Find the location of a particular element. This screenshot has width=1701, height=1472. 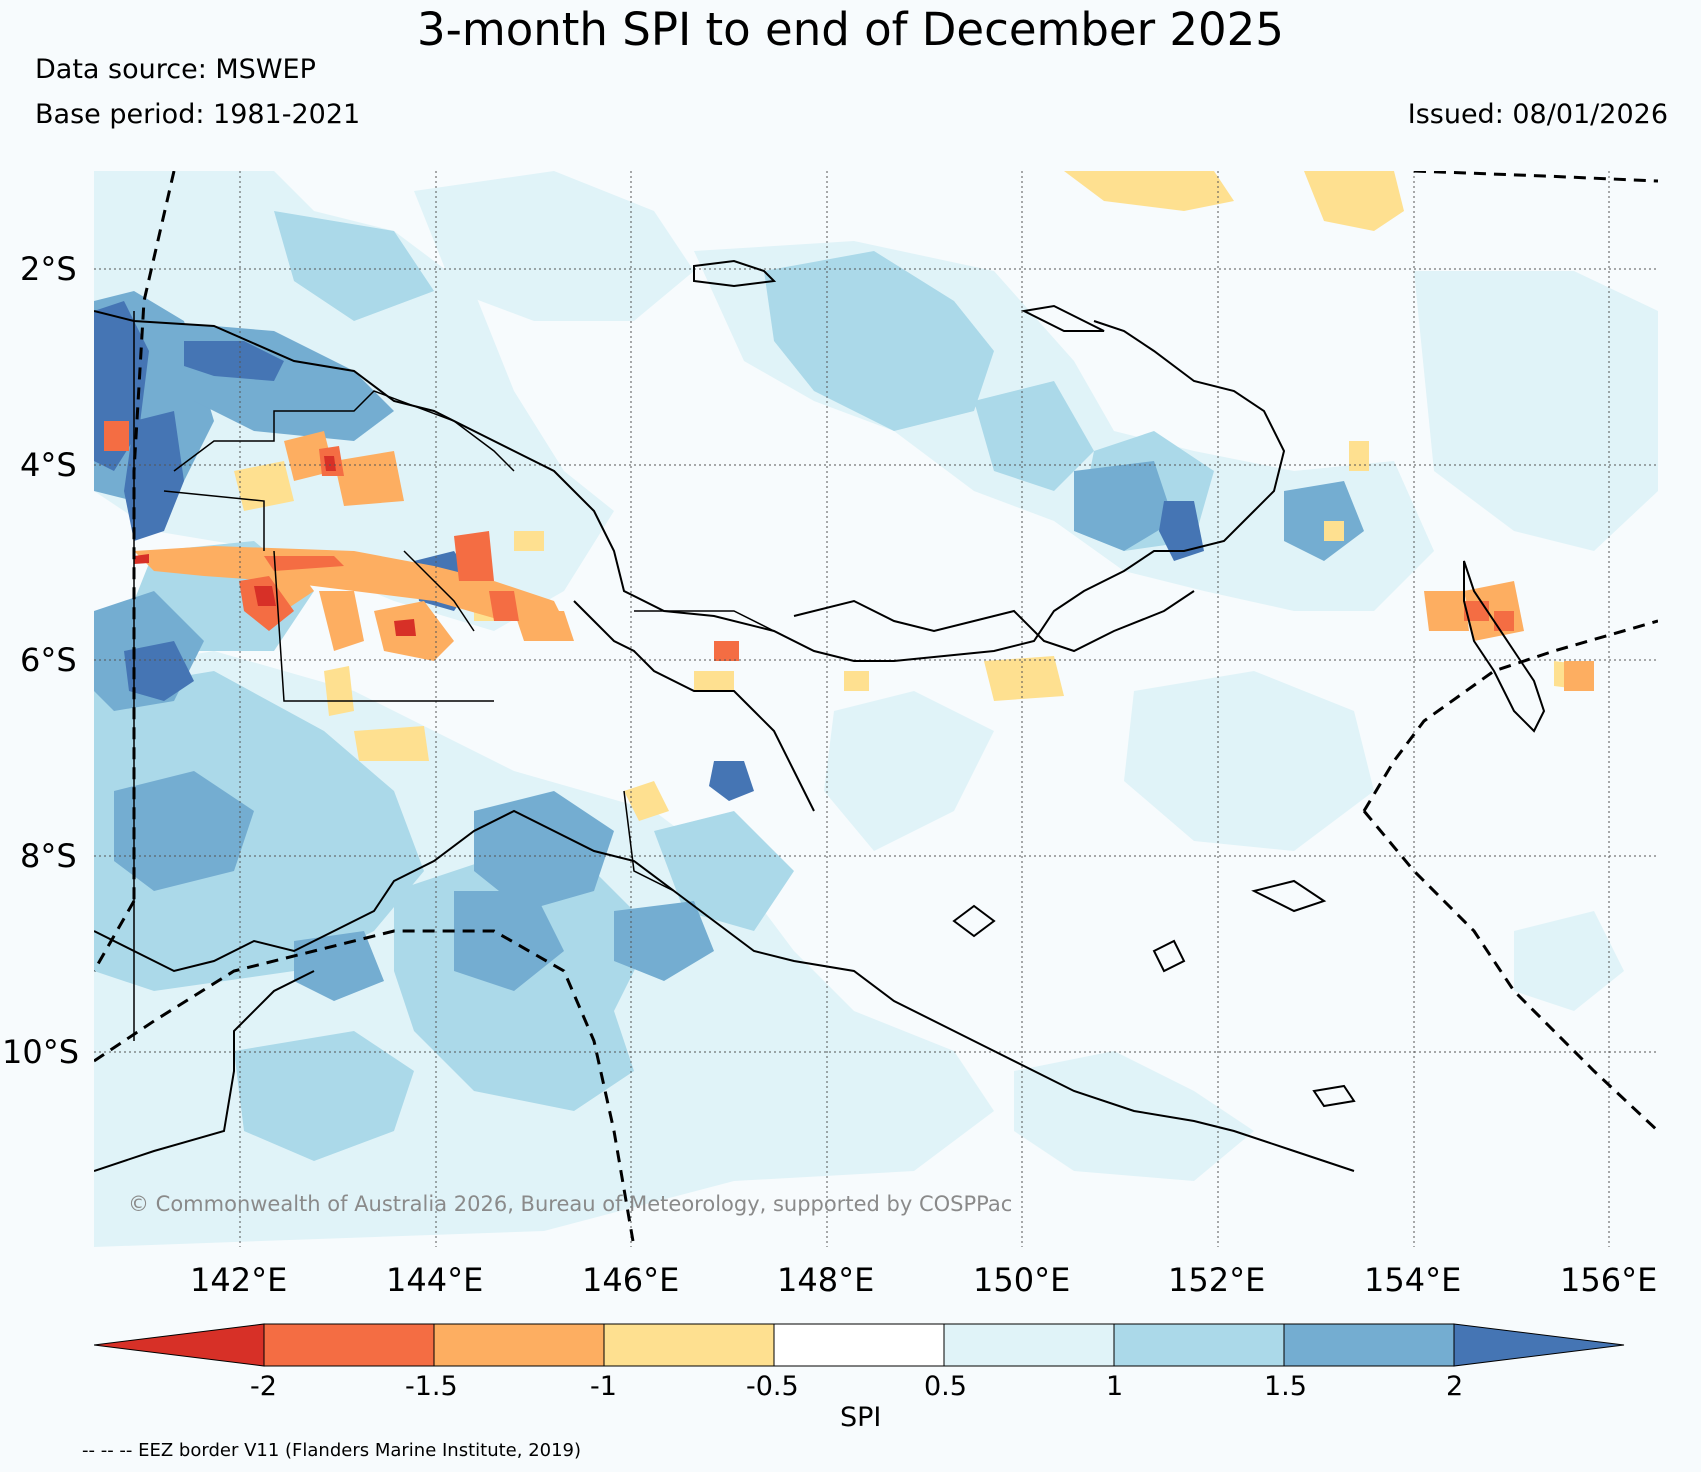

spi-colorbar is located at coordinates (859, 1345).